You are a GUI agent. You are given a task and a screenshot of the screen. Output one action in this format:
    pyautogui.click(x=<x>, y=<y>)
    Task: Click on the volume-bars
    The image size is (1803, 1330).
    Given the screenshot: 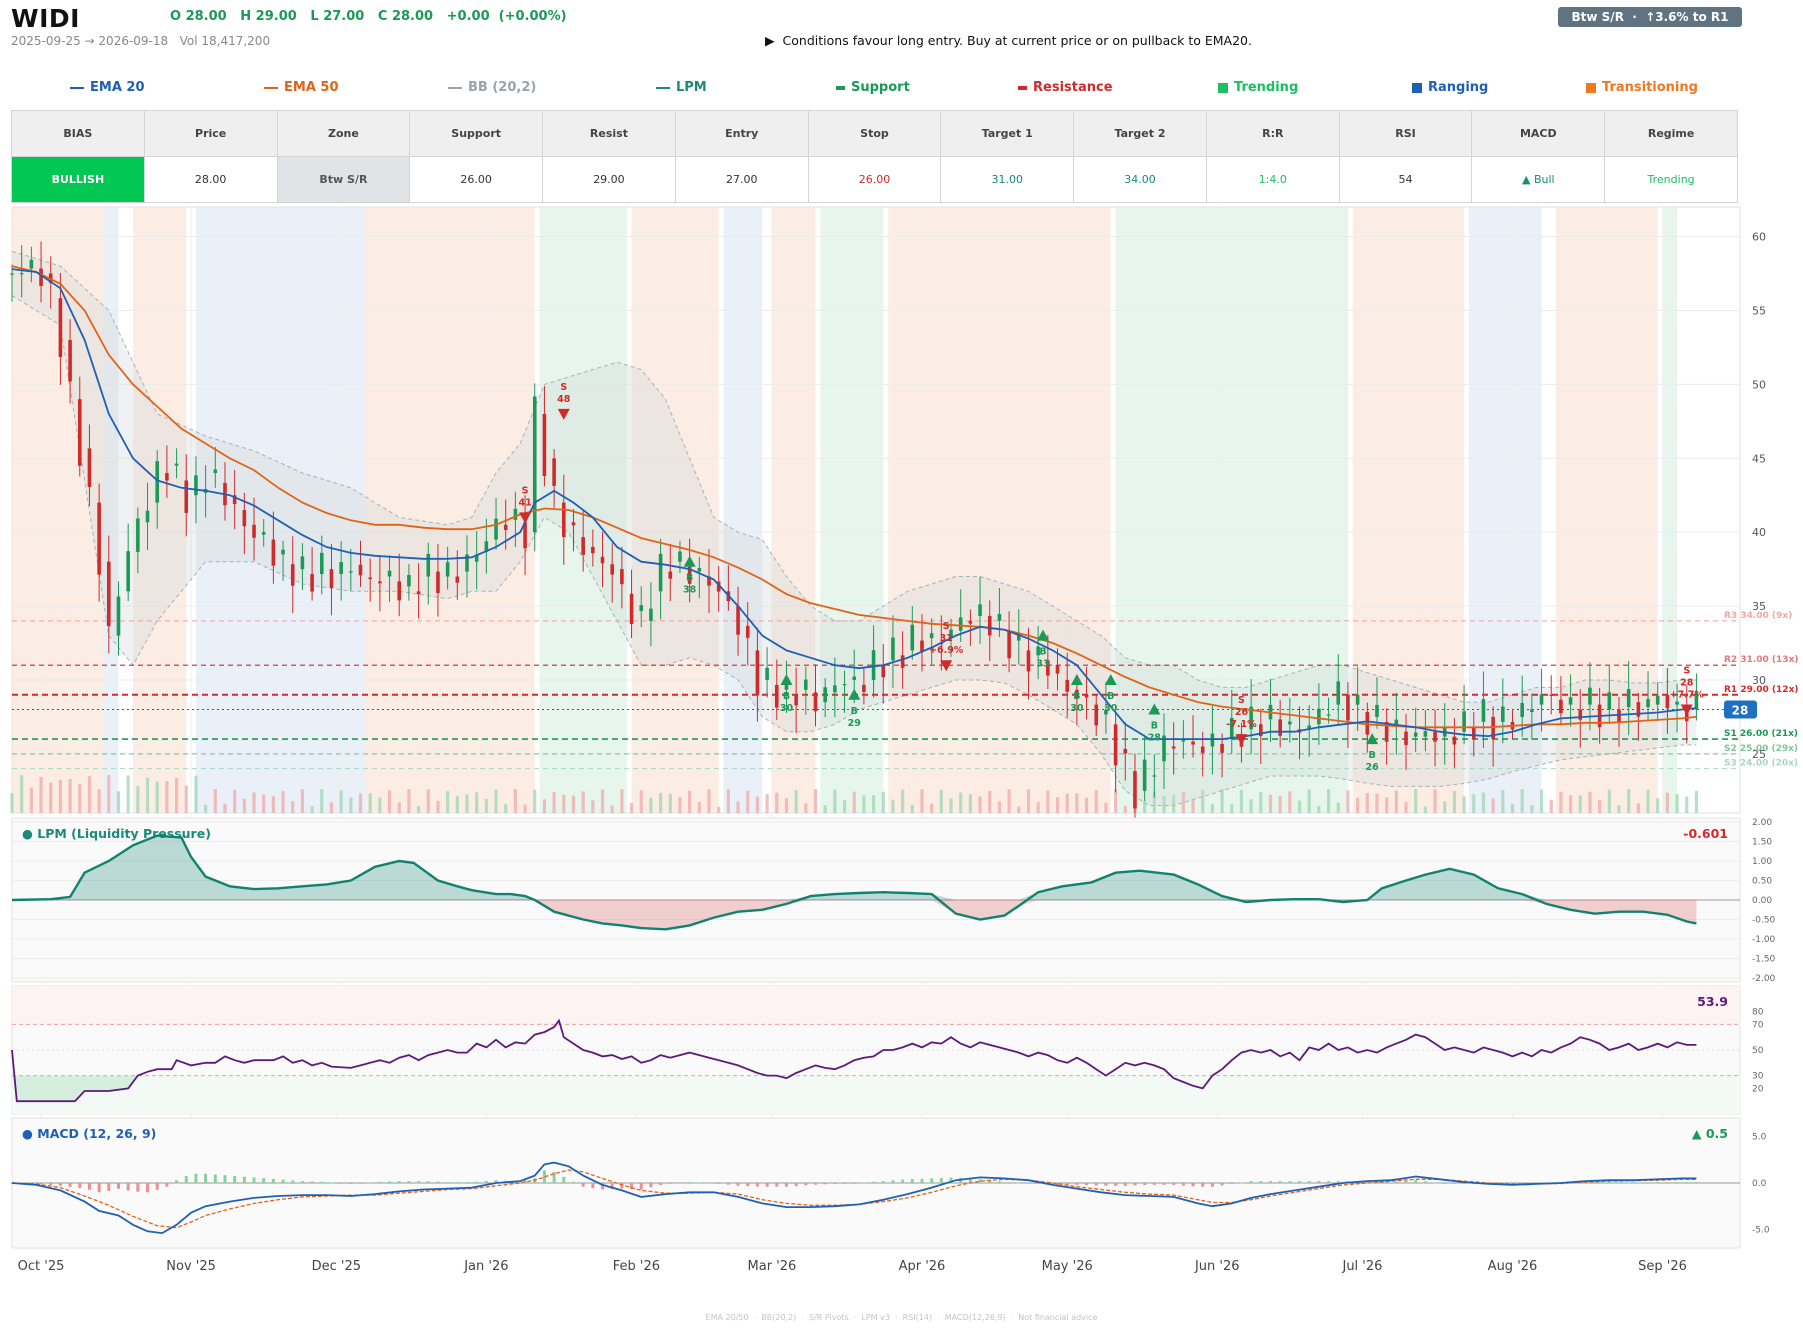 What is the action you would take?
    pyautogui.click(x=854, y=794)
    